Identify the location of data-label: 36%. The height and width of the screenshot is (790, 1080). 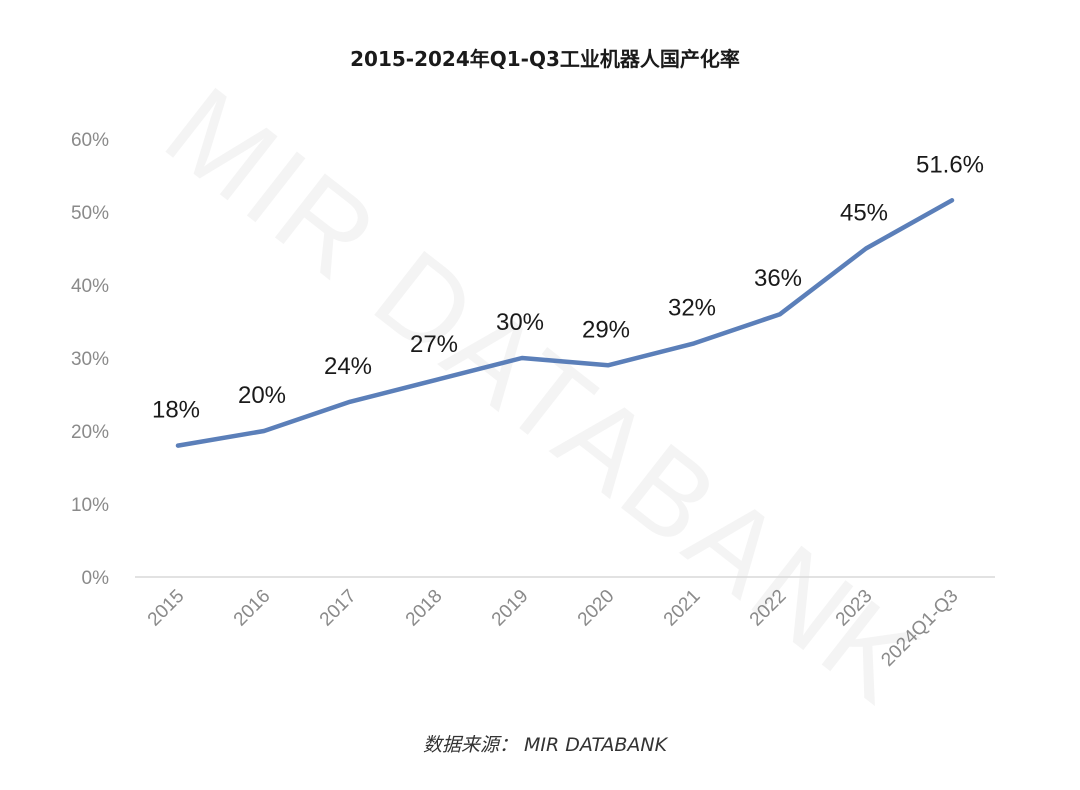
(778, 278).